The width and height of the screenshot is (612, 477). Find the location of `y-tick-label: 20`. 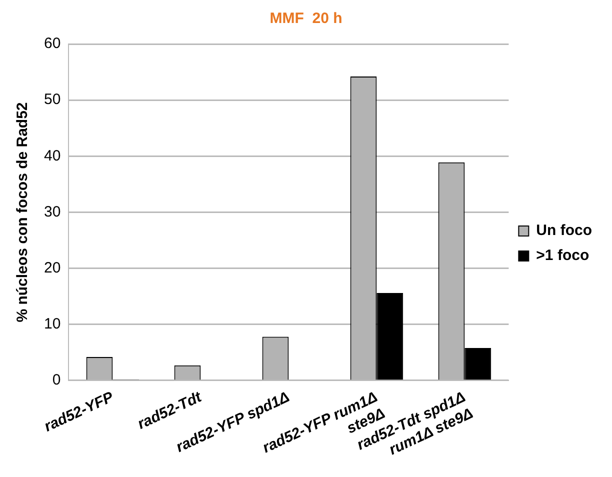

y-tick-label: 20 is located at coordinates (52, 267).